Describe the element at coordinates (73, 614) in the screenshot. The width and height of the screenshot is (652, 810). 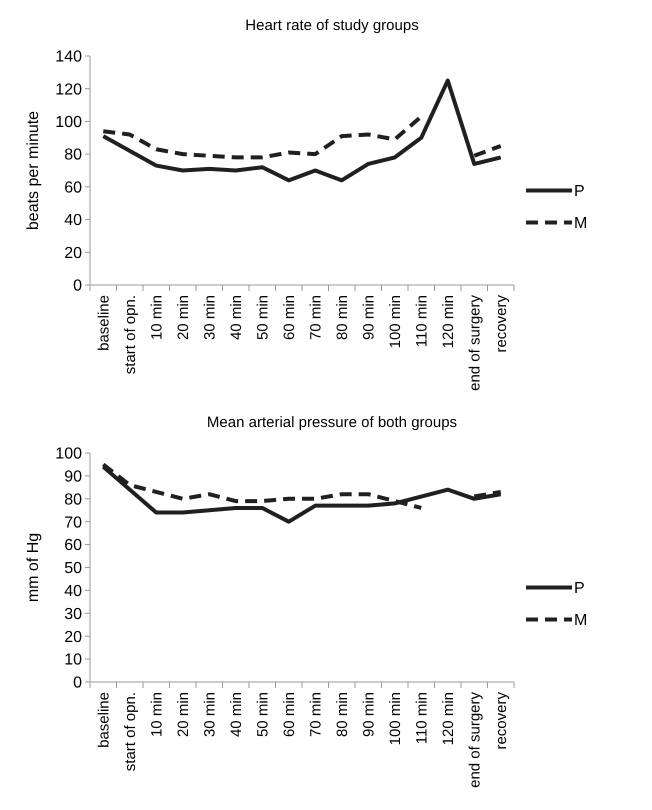
I see `y-tick-label: 30` at that location.